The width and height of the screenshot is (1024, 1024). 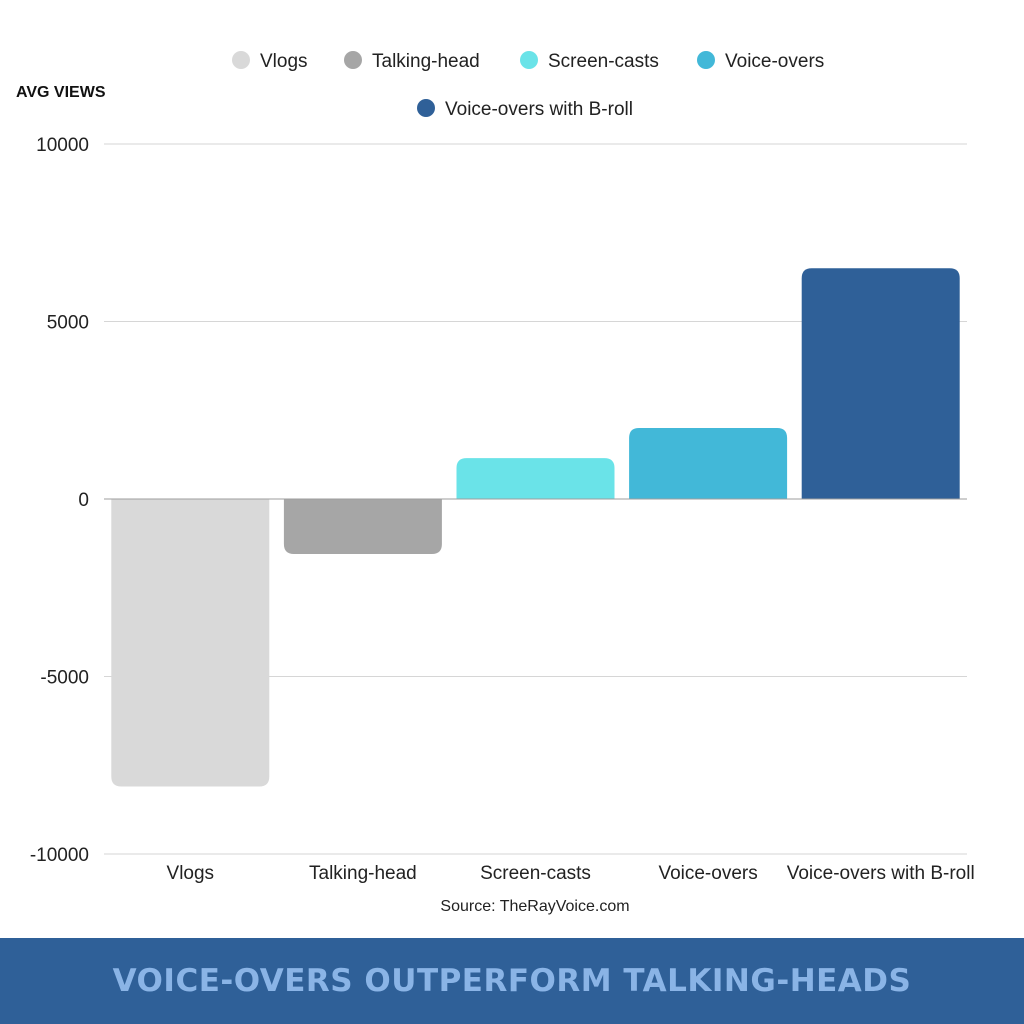 I want to click on y-tick-label: -5000, so click(x=64, y=678).